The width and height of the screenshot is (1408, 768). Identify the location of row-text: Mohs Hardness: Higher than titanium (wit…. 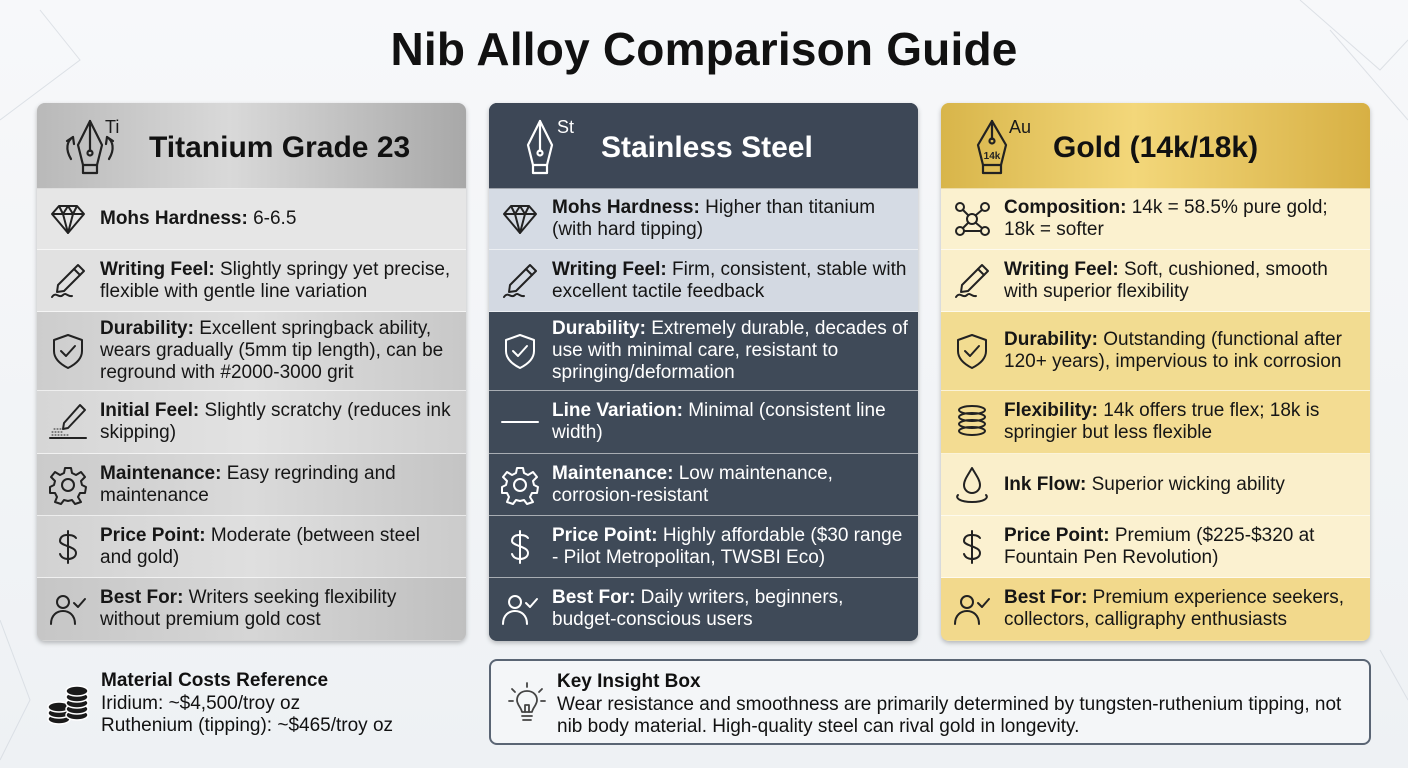
(714, 218).